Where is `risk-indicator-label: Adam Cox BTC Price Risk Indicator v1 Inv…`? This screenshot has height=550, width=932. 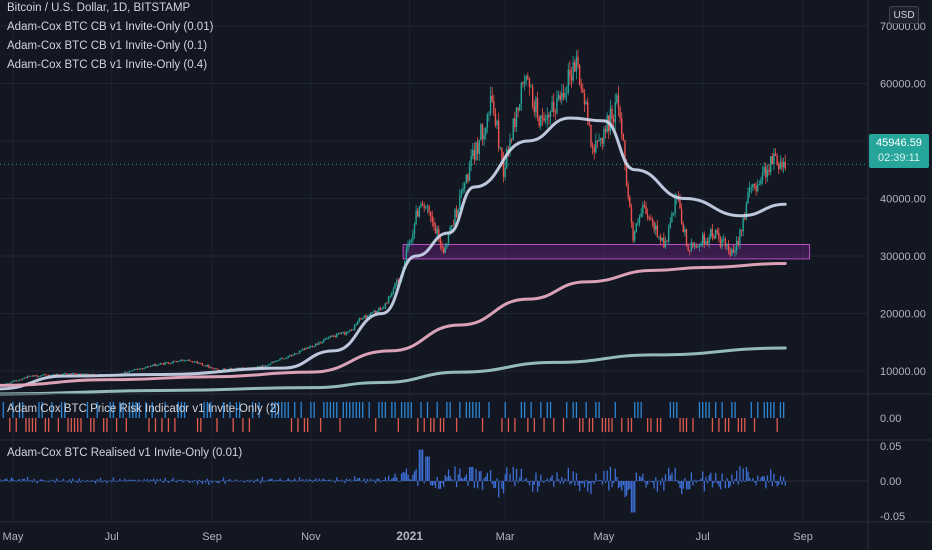 risk-indicator-label: Adam Cox BTC Price Risk Indicator v1 Inv… is located at coordinates (143, 409).